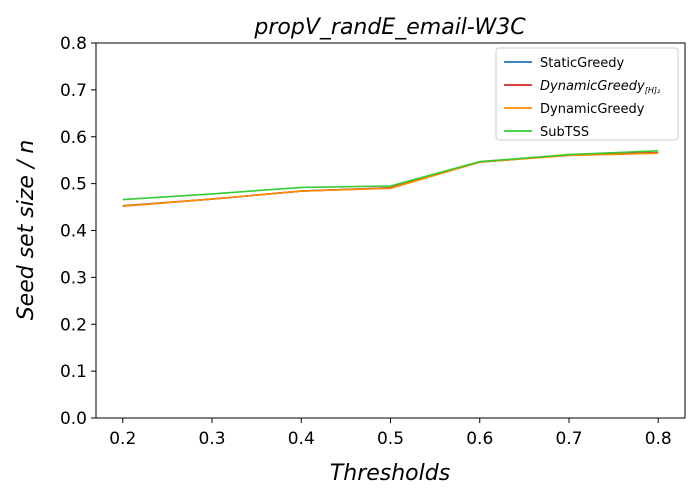 This screenshot has height=500, width=700. I want to click on x-tick-label: 0.7, so click(568, 439).